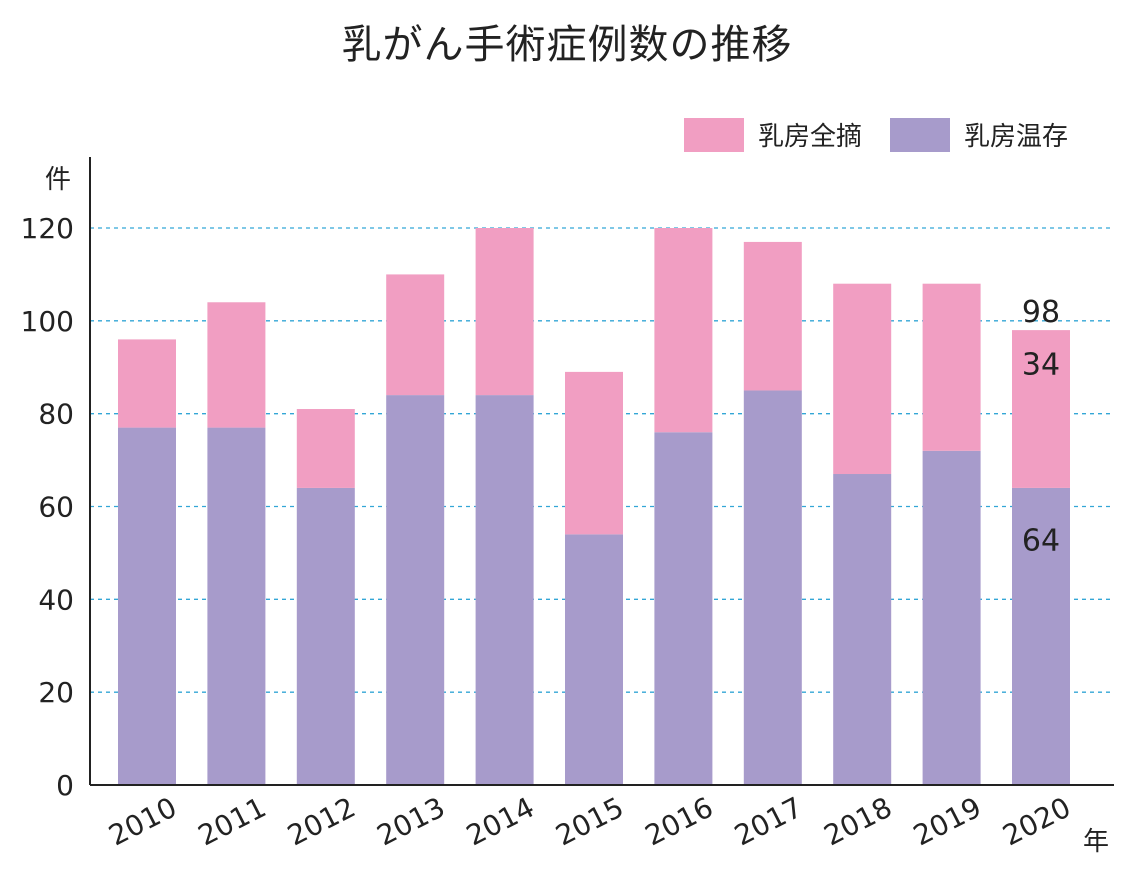 This screenshot has height=872, width=1134. I want to click on x-tick-label: 2016, so click(679, 822).